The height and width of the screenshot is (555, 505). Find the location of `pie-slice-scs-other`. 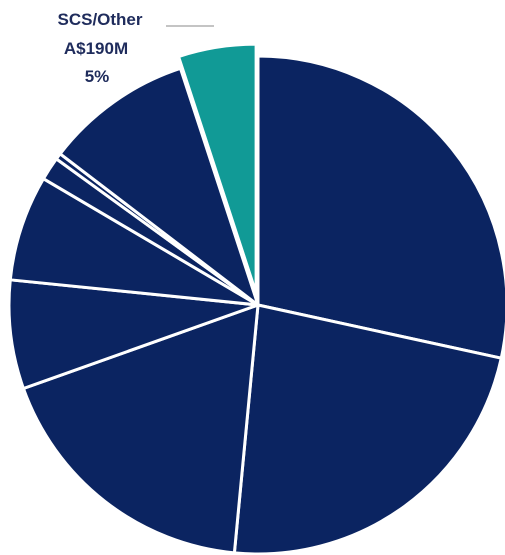

pie-slice-scs-other is located at coordinates (217, 168).